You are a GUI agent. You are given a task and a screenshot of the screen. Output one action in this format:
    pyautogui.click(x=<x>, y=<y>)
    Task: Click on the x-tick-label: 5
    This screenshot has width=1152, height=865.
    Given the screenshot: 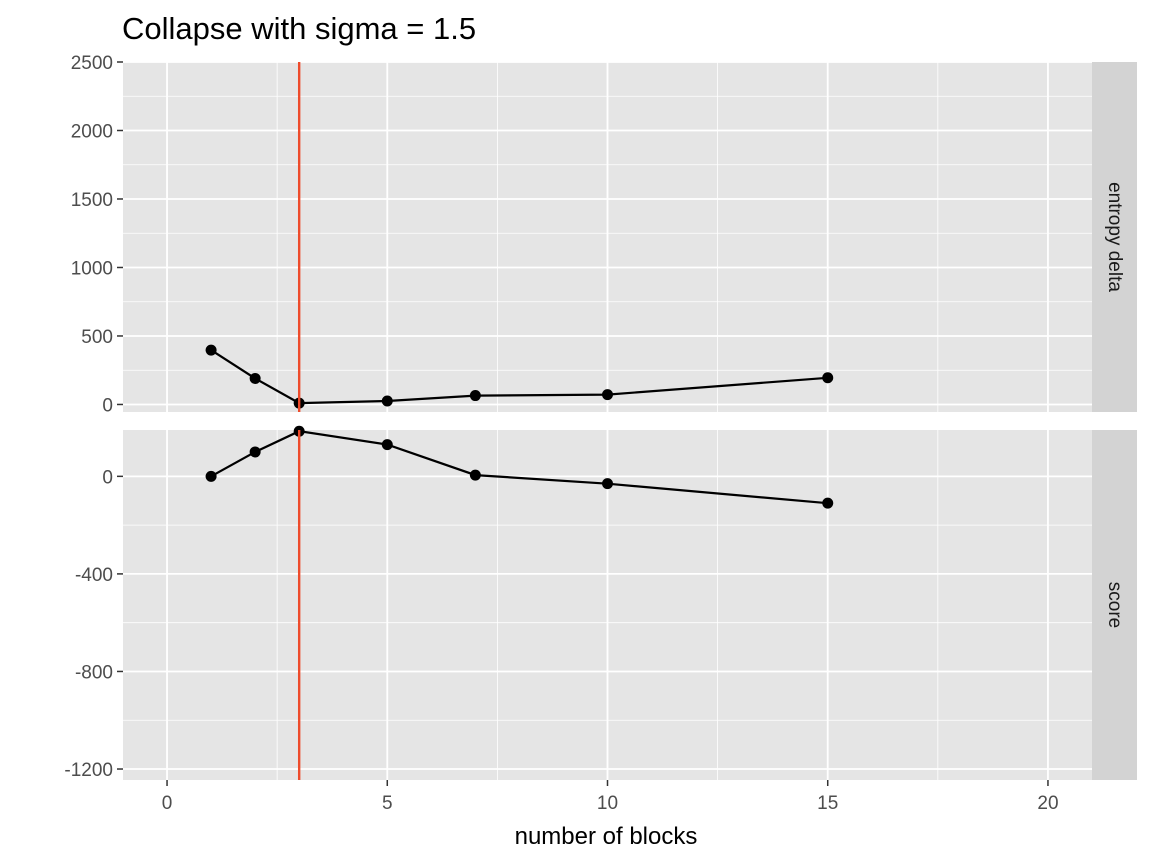 What is the action you would take?
    pyautogui.click(x=387, y=803)
    